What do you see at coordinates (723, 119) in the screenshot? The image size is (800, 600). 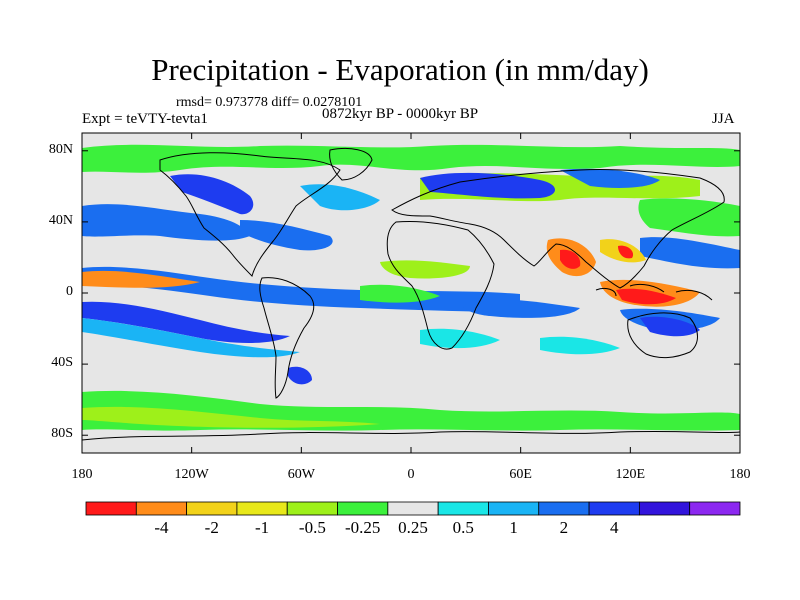 I see `season-label: JJA` at bounding box center [723, 119].